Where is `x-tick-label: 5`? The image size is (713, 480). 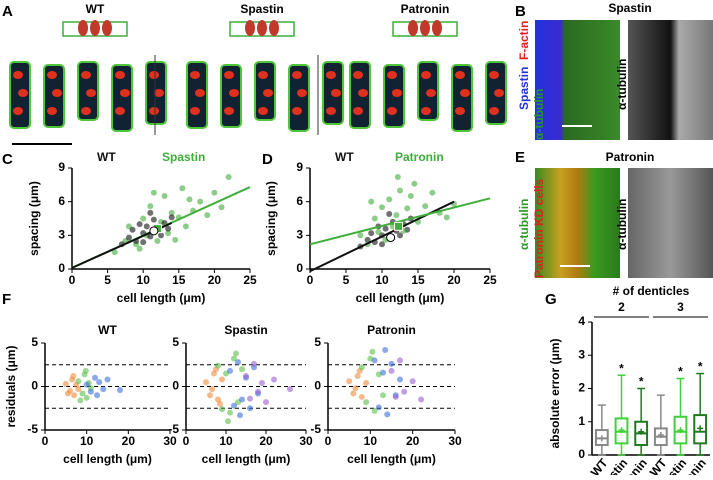
x-tick-label: 5 is located at coordinates (107, 280).